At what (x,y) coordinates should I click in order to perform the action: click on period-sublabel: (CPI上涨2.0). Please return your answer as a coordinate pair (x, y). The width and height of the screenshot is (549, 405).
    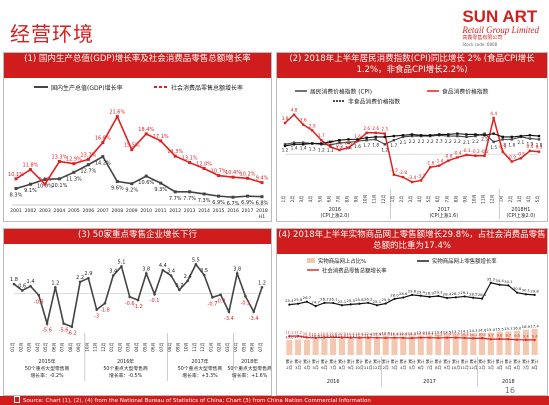
    Looking at the image, I should click on (335, 215).